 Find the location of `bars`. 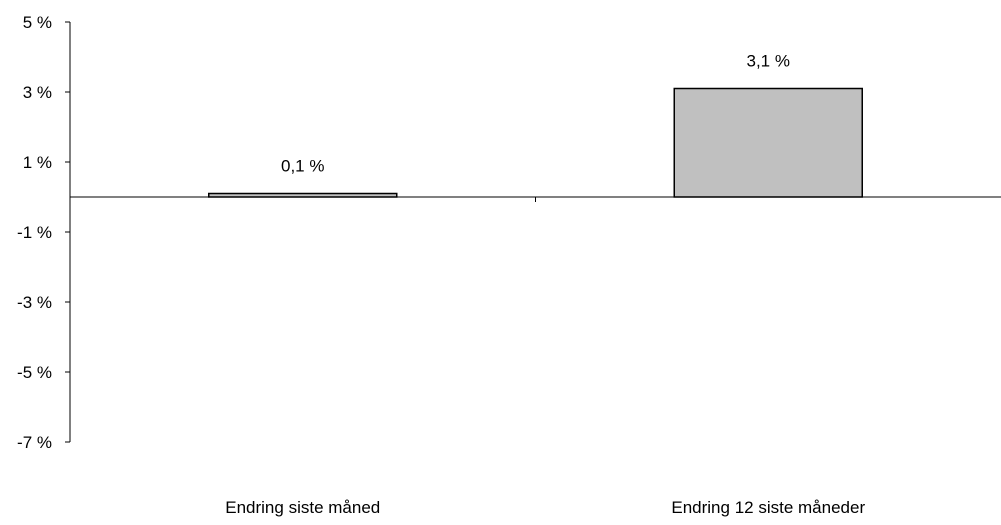

bars is located at coordinates (535, 142).